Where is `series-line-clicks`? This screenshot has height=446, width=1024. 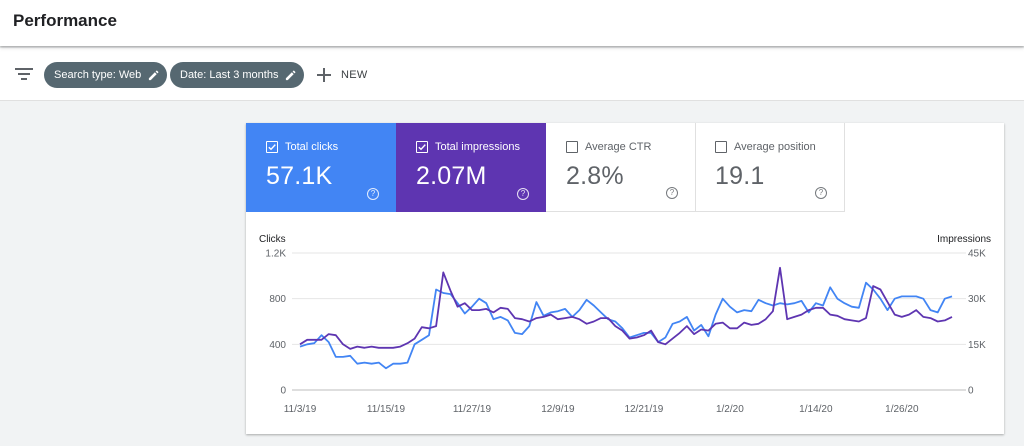
series-line-clicks is located at coordinates (626, 325).